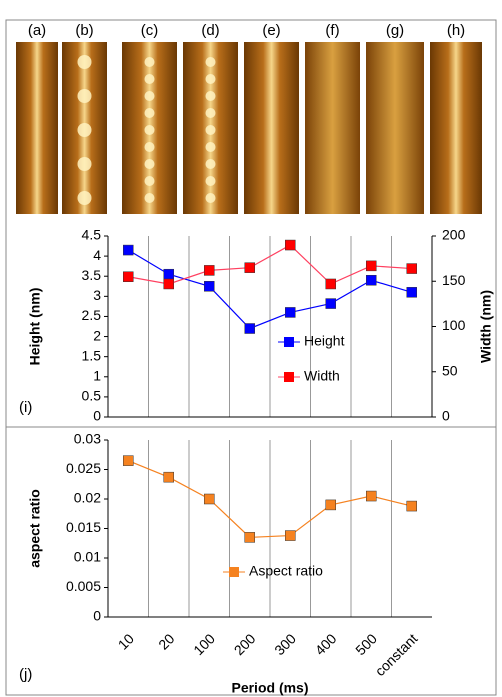  I want to click on x-tick-label: 100, so click(204, 644).